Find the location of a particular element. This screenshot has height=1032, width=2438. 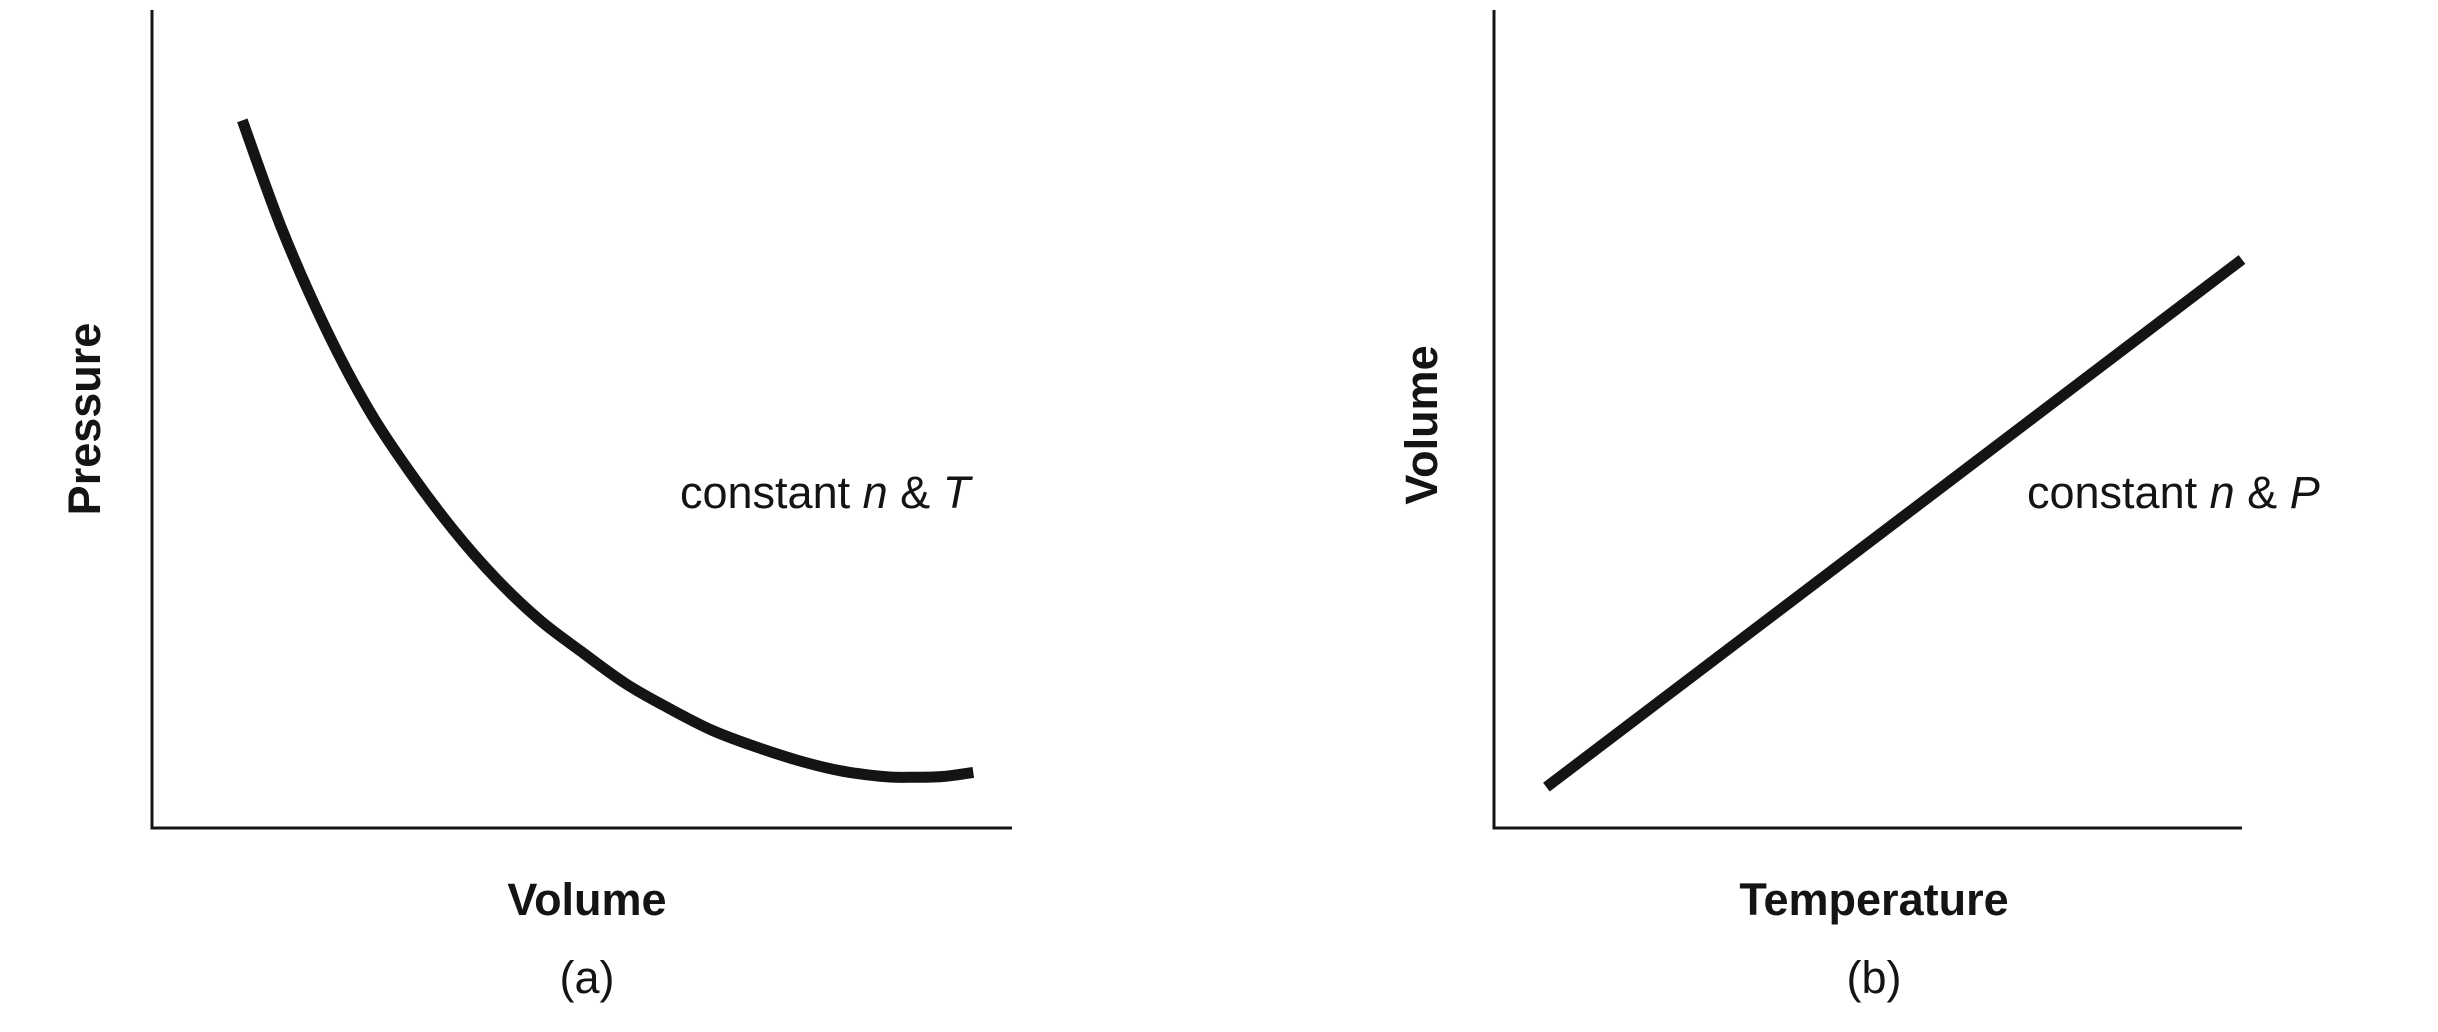

panel-a-annotation-prefix: constant is located at coordinates (771, 492).